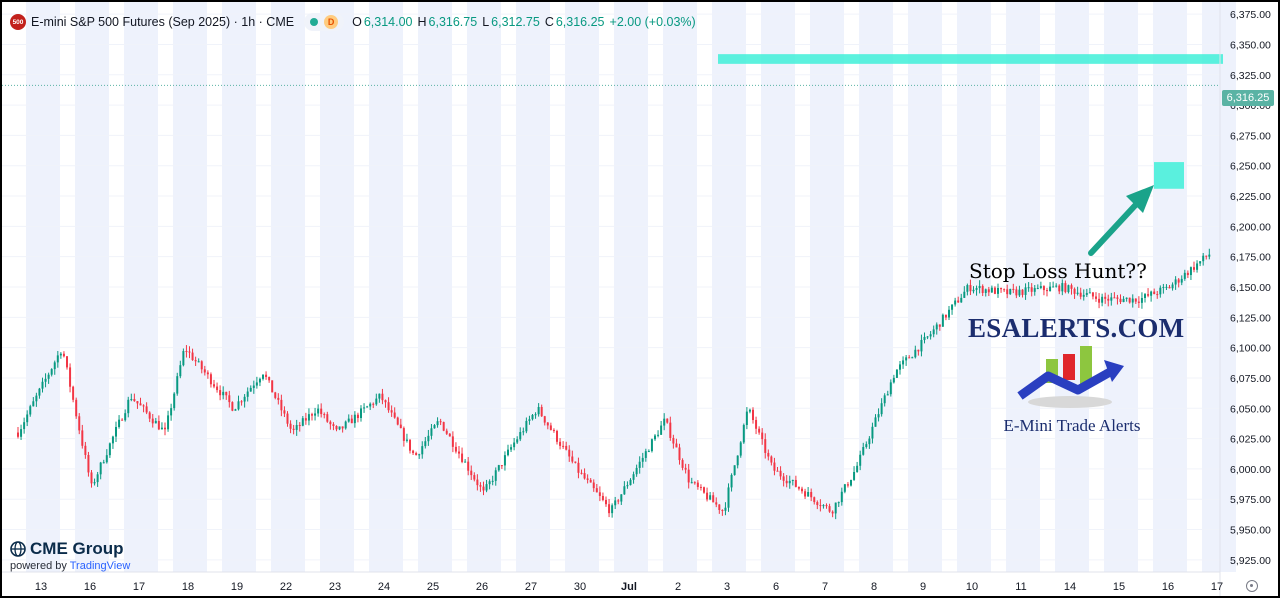 This screenshot has height=598, width=1280. What do you see at coordinates (40, 566) in the screenshot?
I see `powered-prefix: powered by` at bounding box center [40, 566].